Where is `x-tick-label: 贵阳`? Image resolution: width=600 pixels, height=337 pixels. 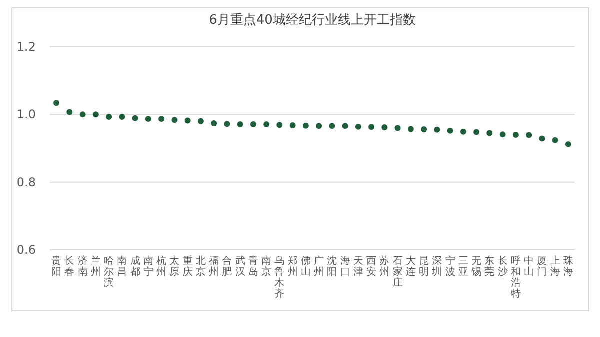 x-tick-label: 贵阳 is located at coordinates (57, 266).